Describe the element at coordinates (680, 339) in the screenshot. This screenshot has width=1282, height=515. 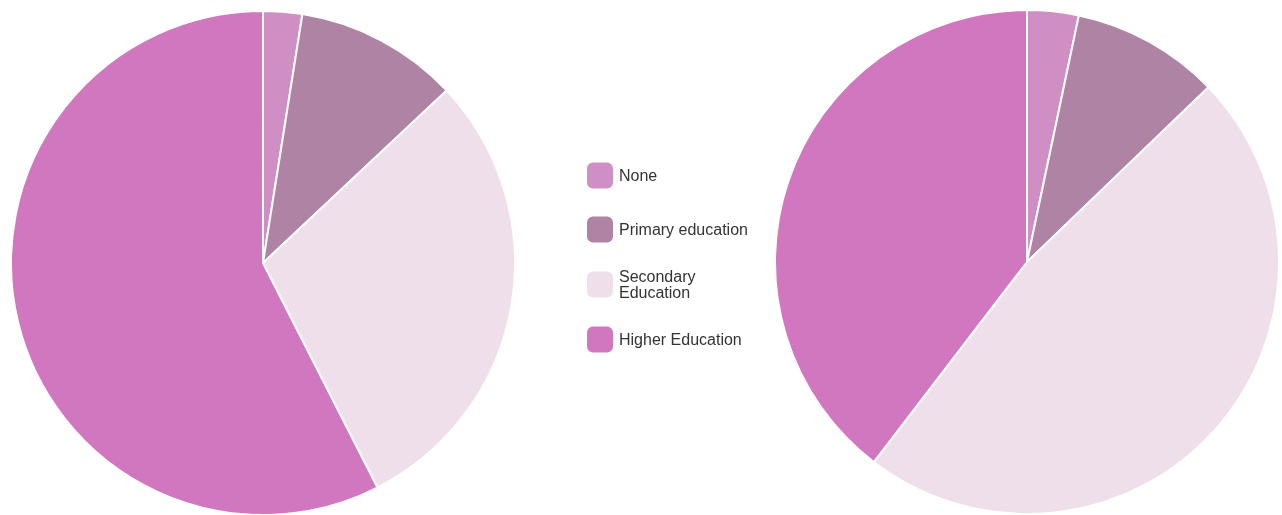
I see `legend-label: Higher Education` at that location.